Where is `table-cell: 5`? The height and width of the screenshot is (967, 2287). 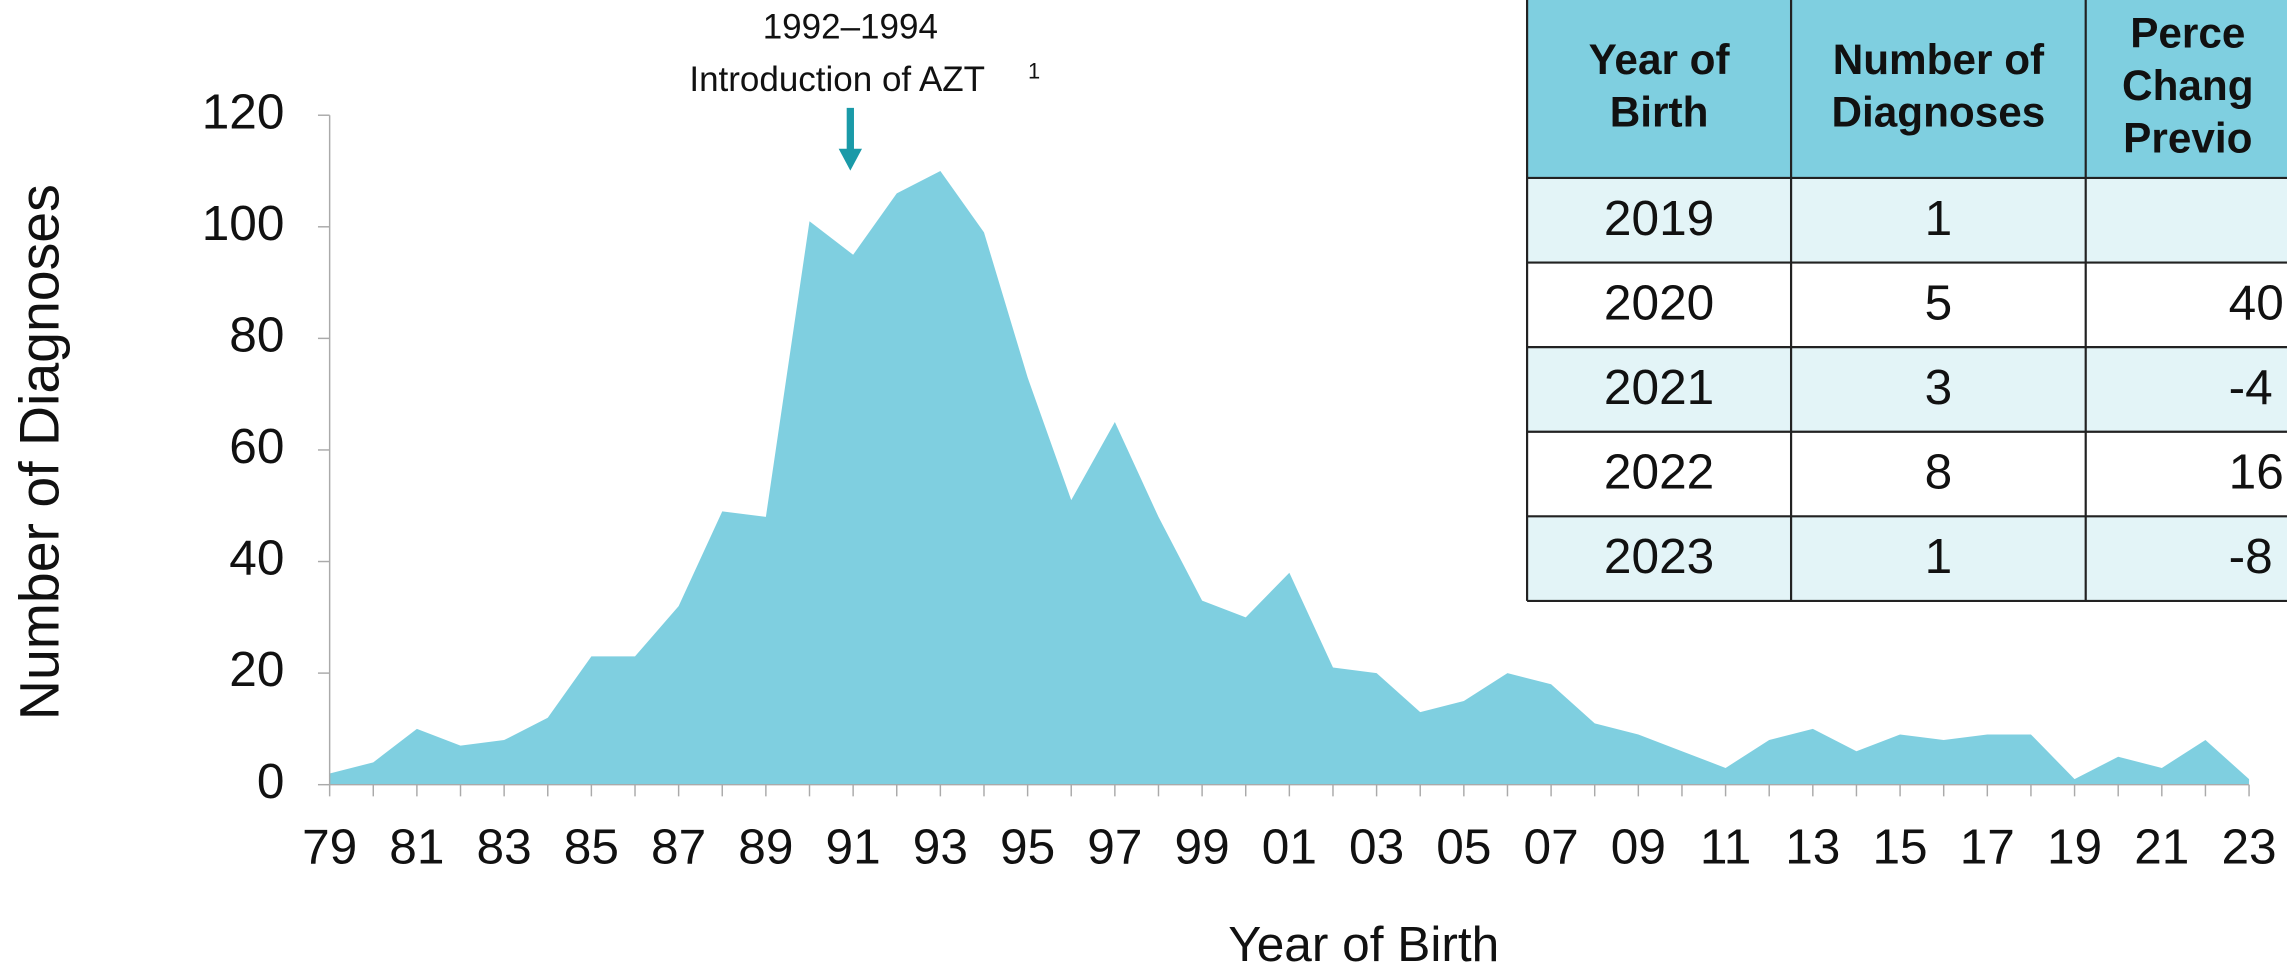
table-cell: 5 is located at coordinates (1939, 302).